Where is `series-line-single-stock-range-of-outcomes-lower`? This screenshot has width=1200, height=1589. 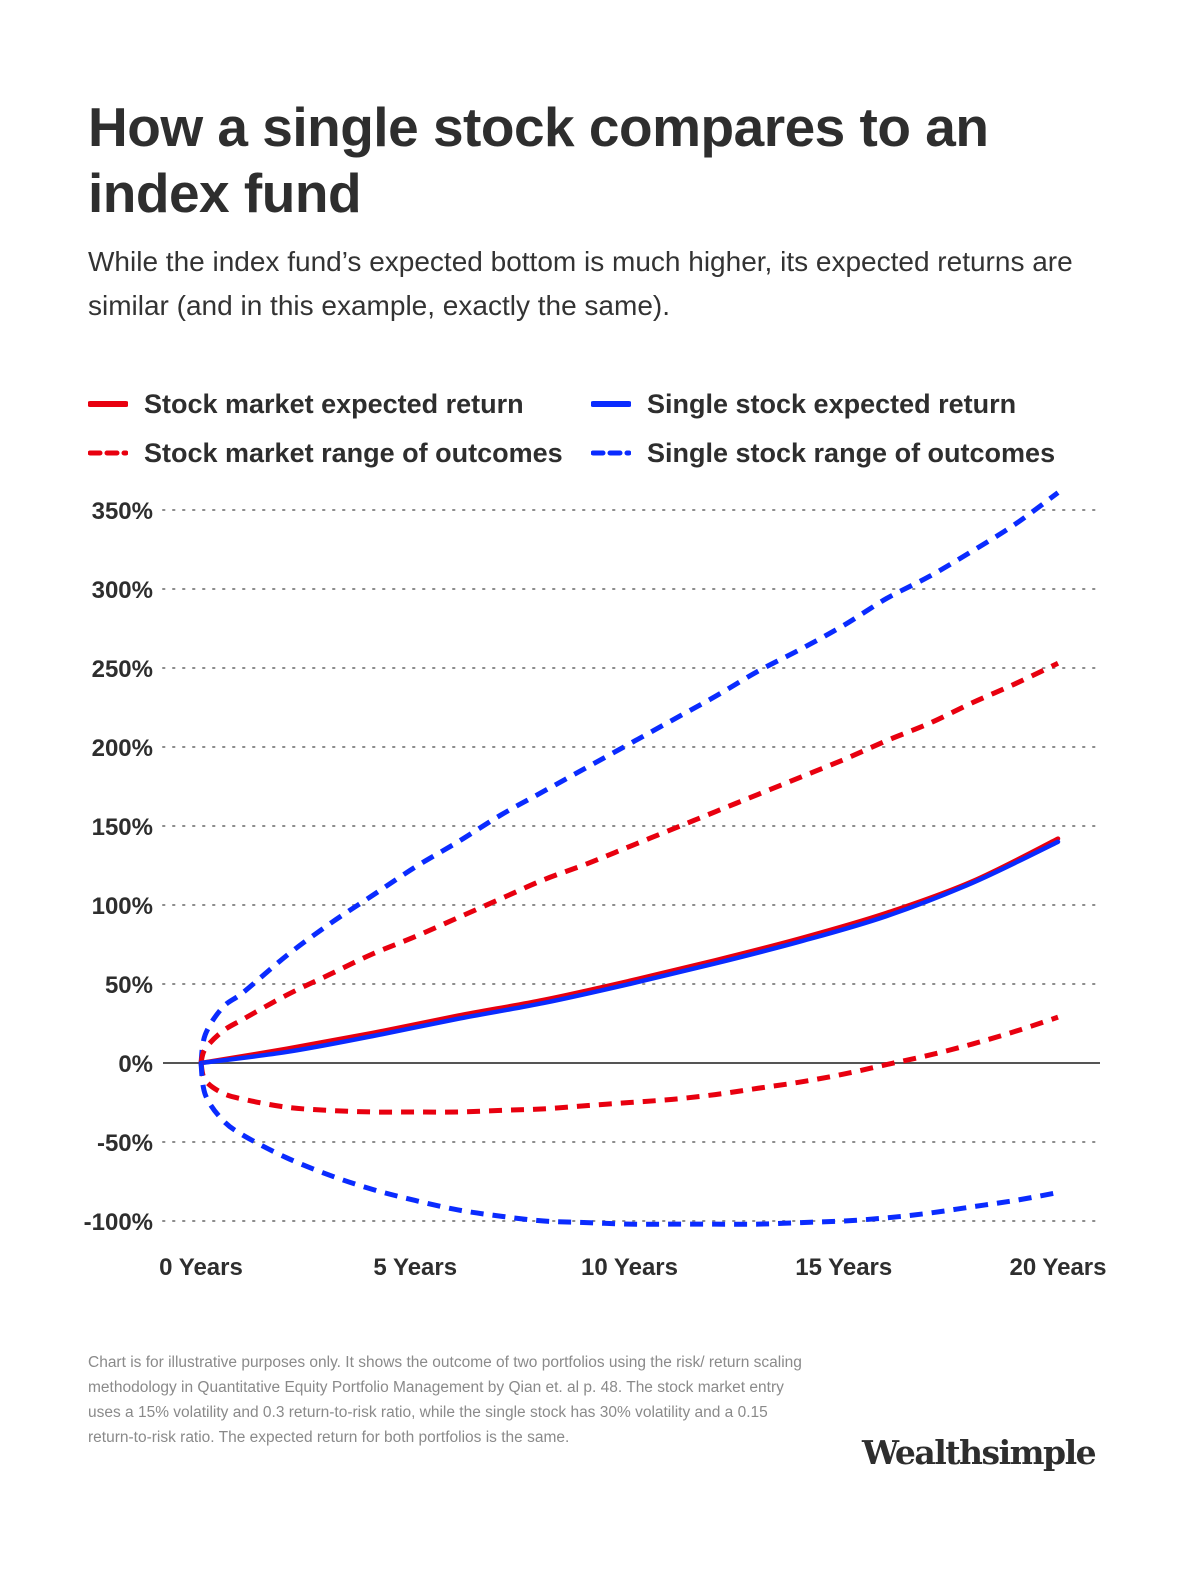
series-line-single-stock-range-of-outcomes-lower is located at coordinates (628, 1144).